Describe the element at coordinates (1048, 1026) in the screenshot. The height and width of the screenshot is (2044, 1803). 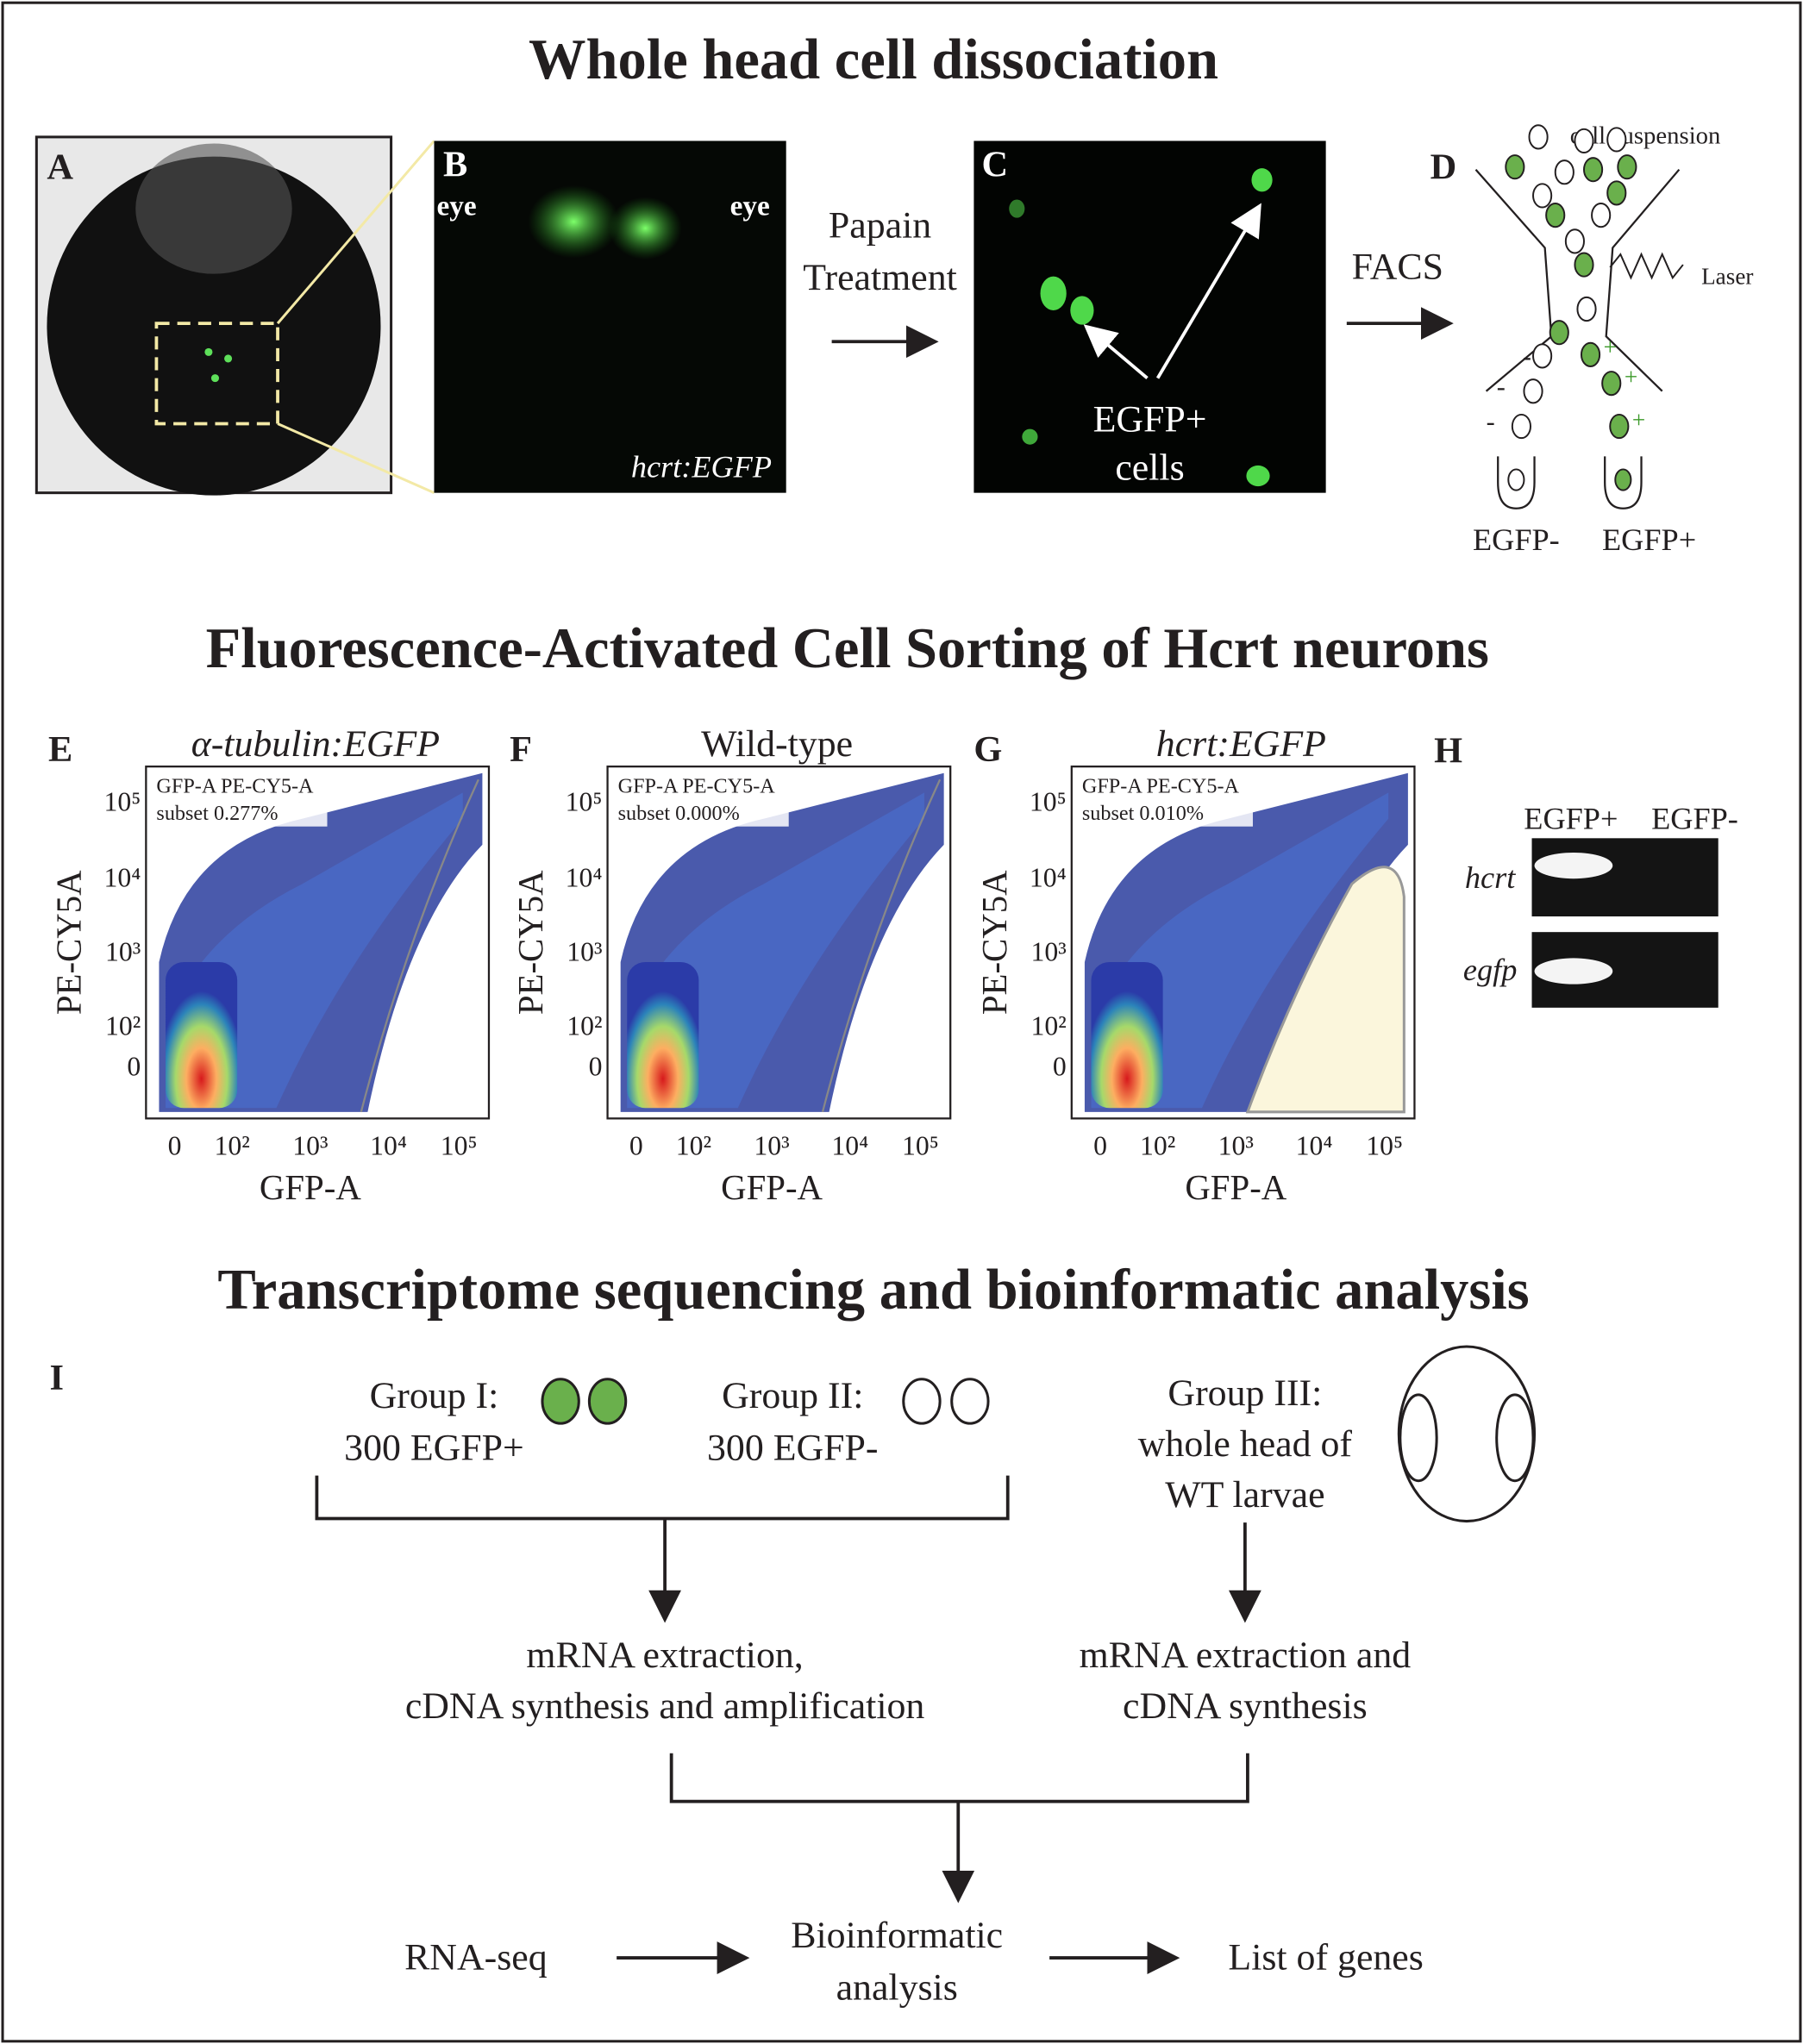
I see `y-tick-label: 10²` at that location.